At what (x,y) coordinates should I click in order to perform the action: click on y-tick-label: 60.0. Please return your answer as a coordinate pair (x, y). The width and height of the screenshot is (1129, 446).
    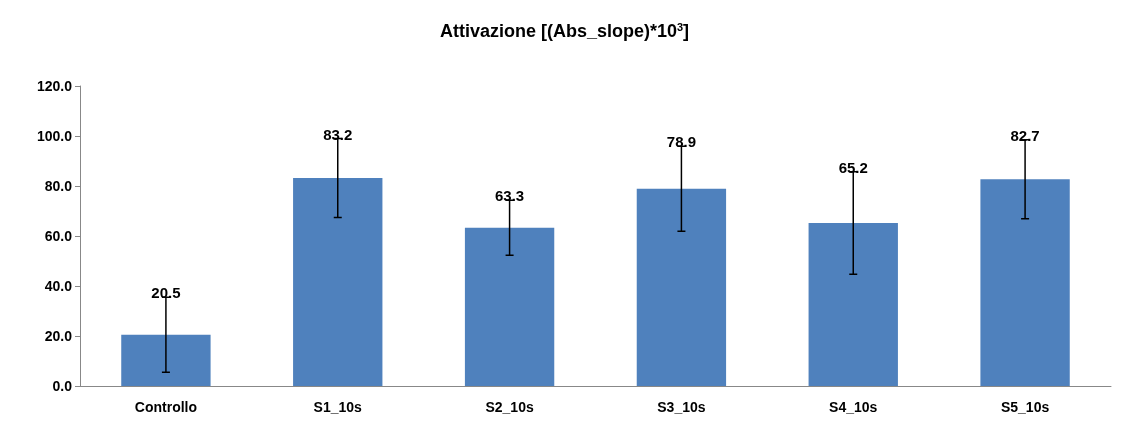
    Looking at the image, I should click on (58, 236).